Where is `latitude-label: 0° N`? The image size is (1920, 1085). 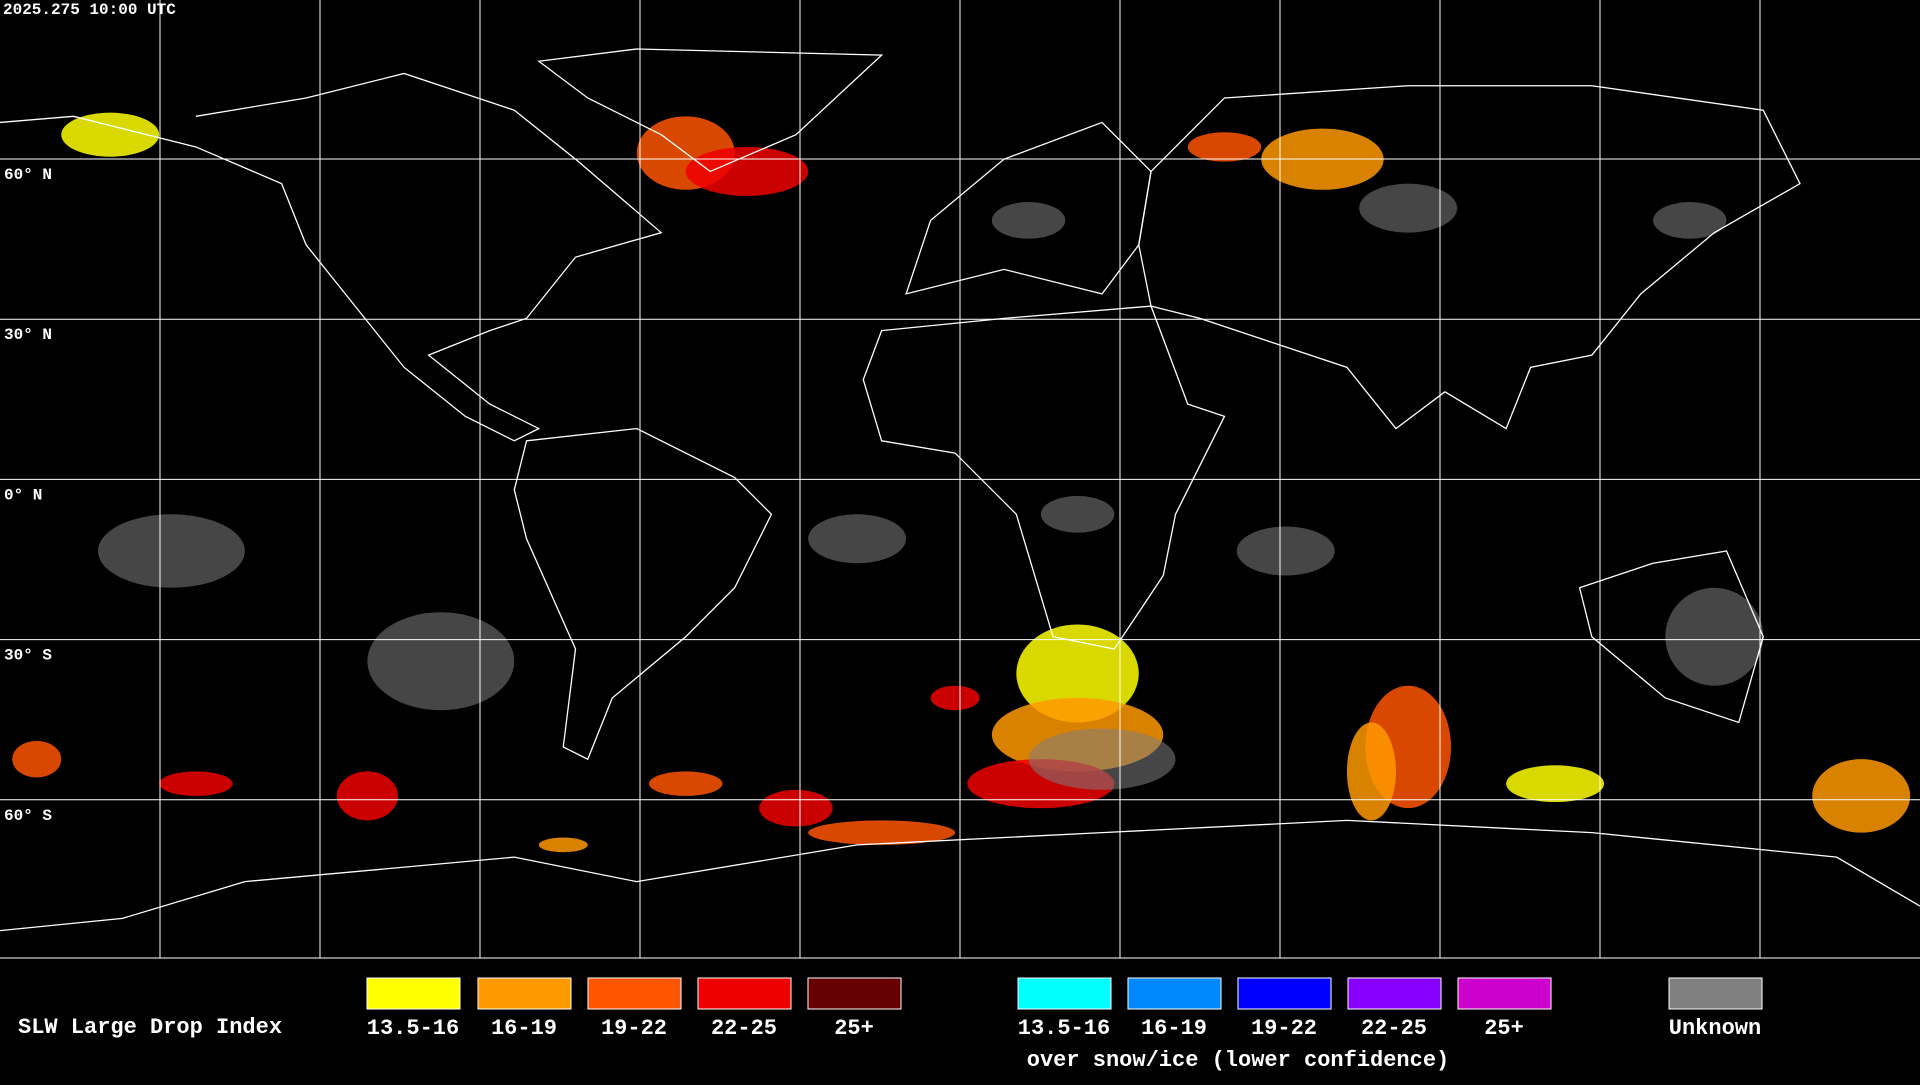 latitude-label: 0° N is located at coordinates (23, 495).